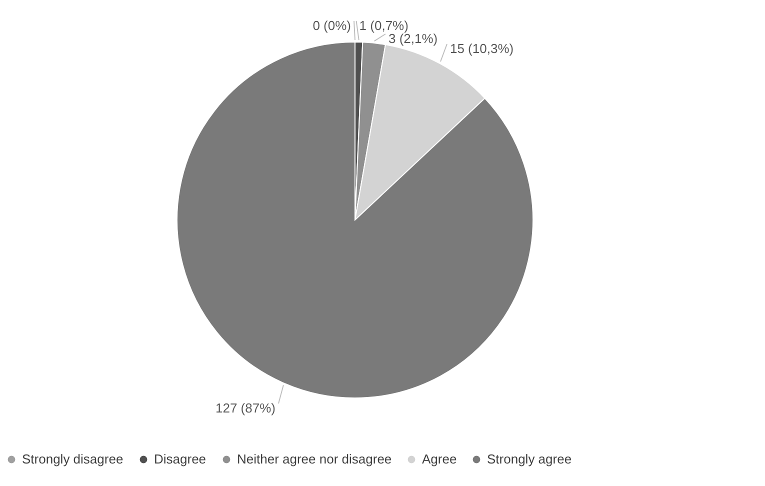  Describe the element at coordinates (383, 25) in the screenshot. I see `data-label: 1 (0,7%)` at that location.